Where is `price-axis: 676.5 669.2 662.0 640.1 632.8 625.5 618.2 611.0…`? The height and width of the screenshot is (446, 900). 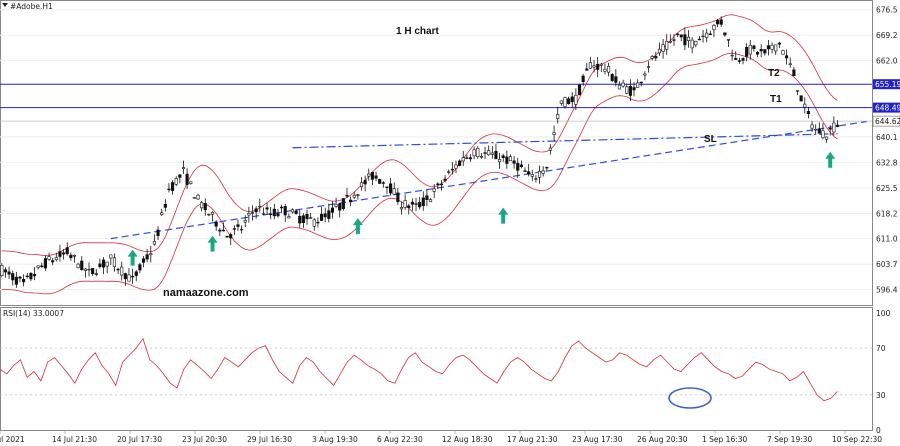 price-axis: 676.5 669.2 662.0 640.1 632.8 625.5 618.2 611.0… is located at coordinates (887, 150).